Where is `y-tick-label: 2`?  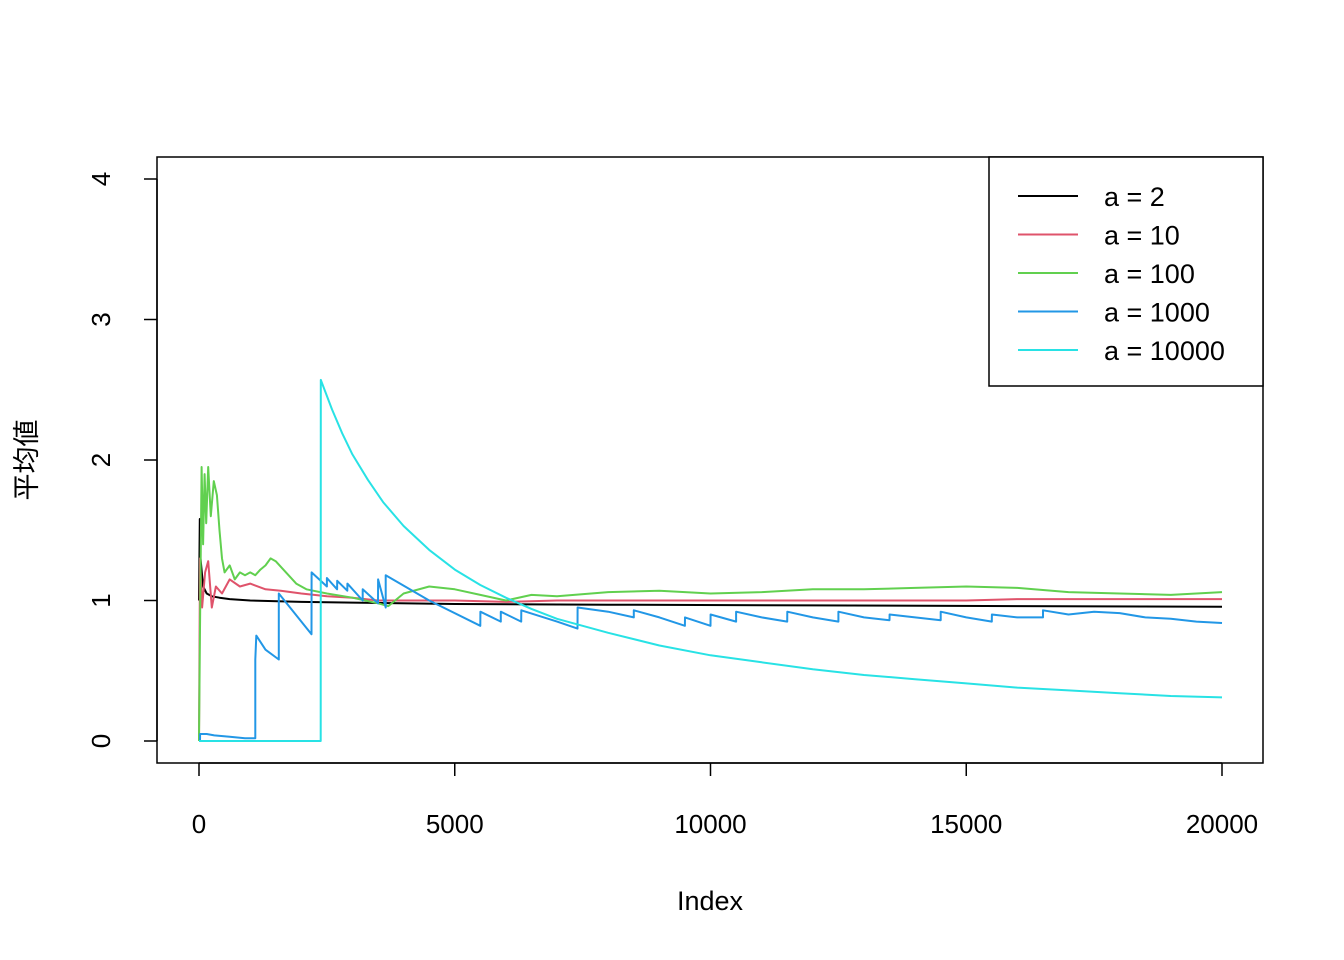 y-tick-label: 2 is located at coordinates (101, 460).